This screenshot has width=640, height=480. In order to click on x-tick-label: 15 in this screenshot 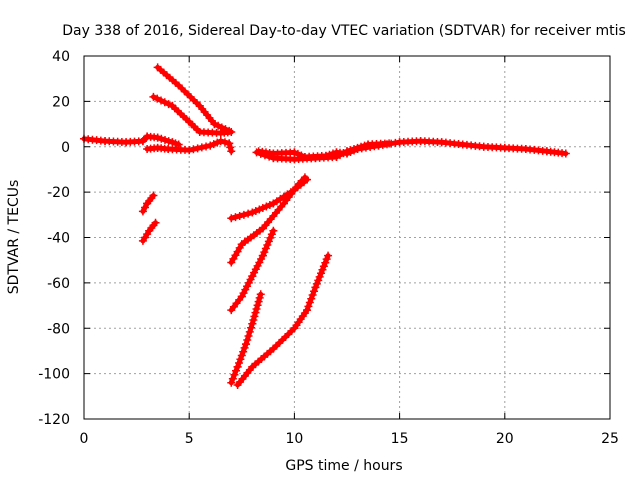, I will do `click(400, 439)`.